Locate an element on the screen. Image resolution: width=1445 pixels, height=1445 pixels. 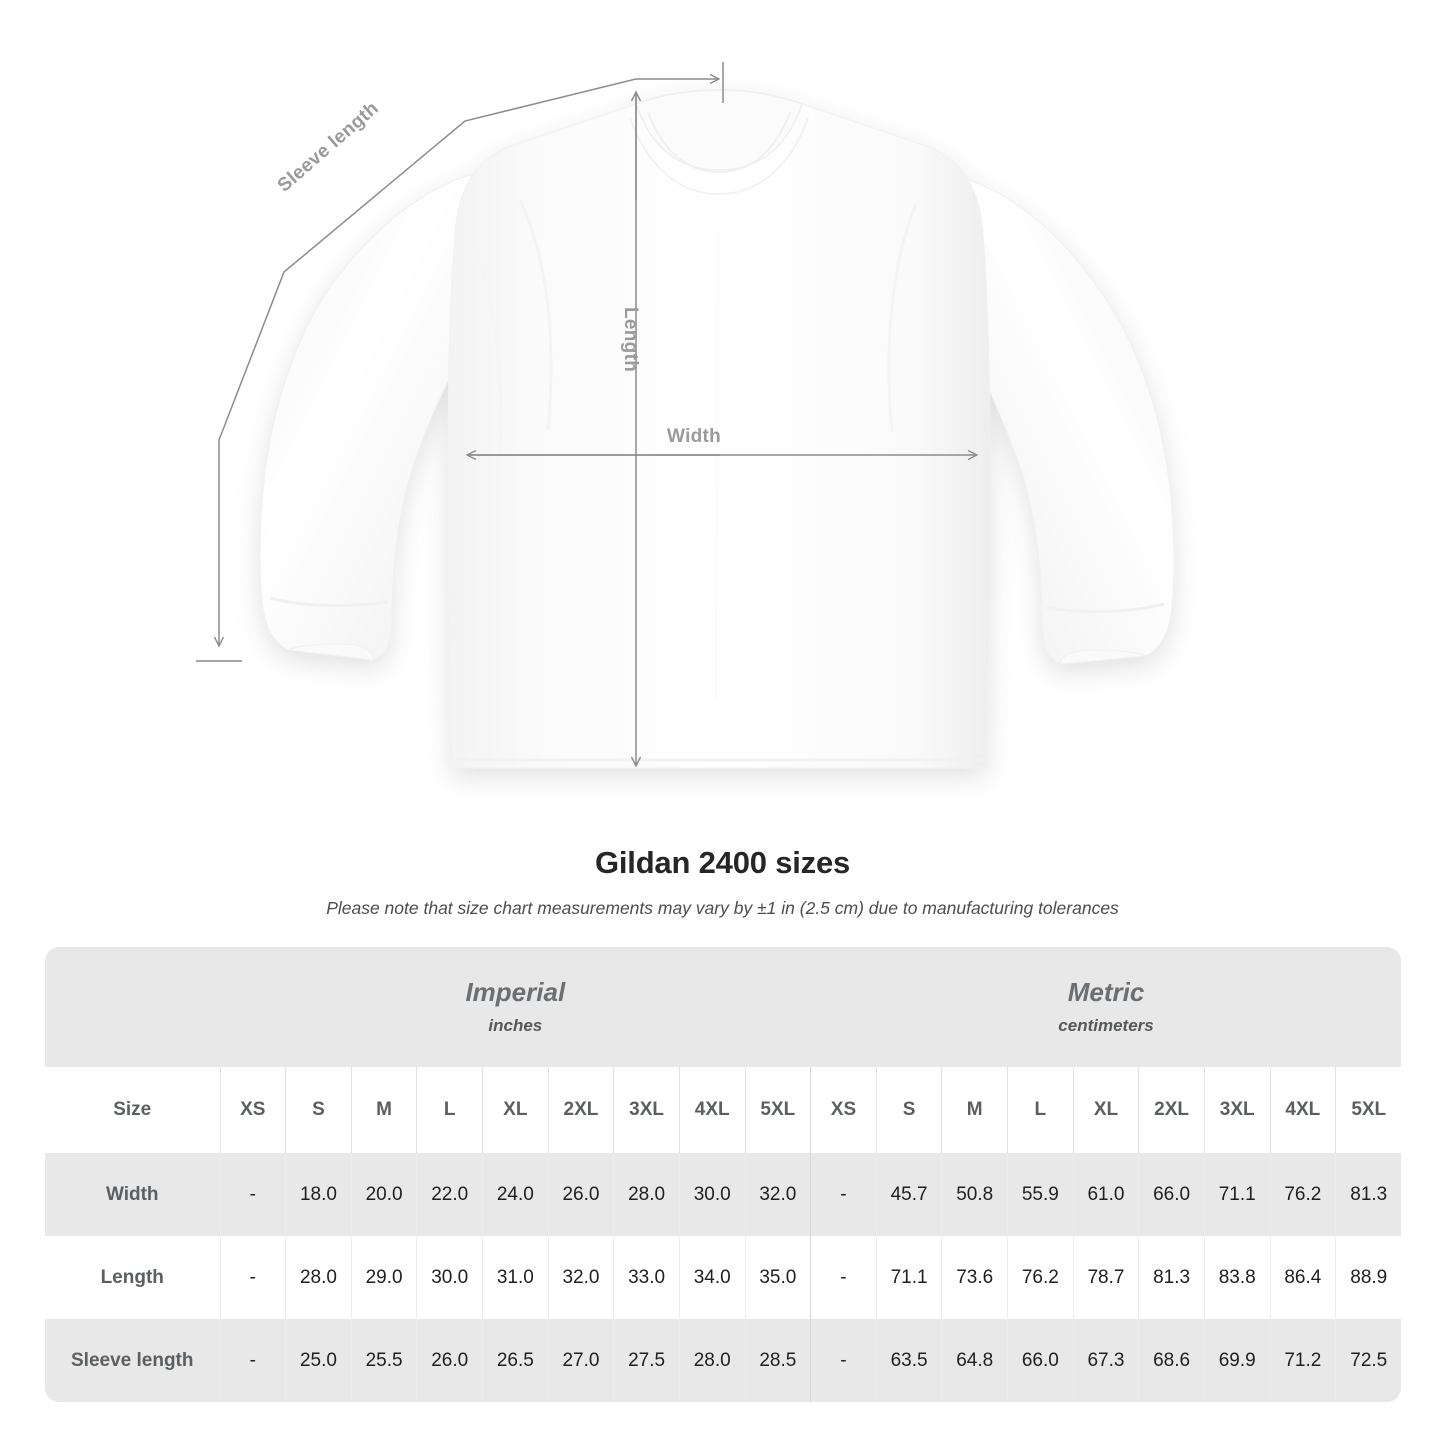
size-header-imperial-4xl: 4XL is located at coordinates (711, 1110).